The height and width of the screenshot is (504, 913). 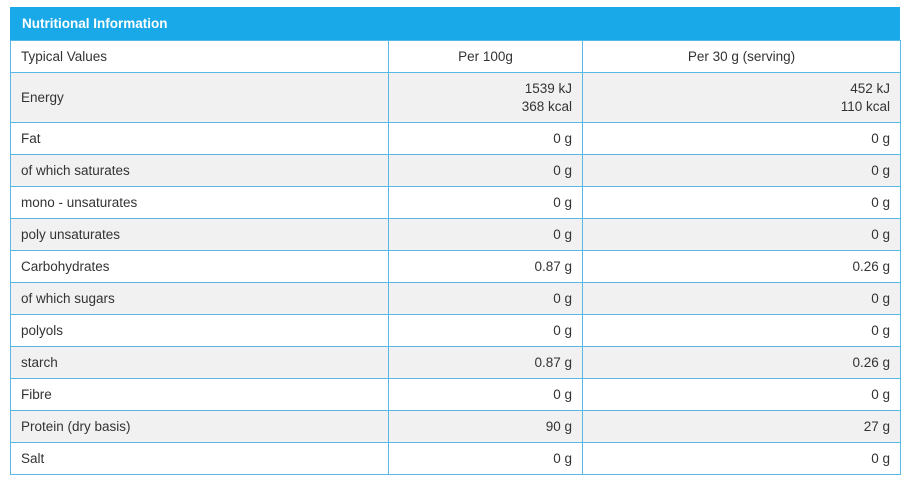 I want to click on table-row: starch 0.87 g 0.26 g, so click(x=455, y=362).